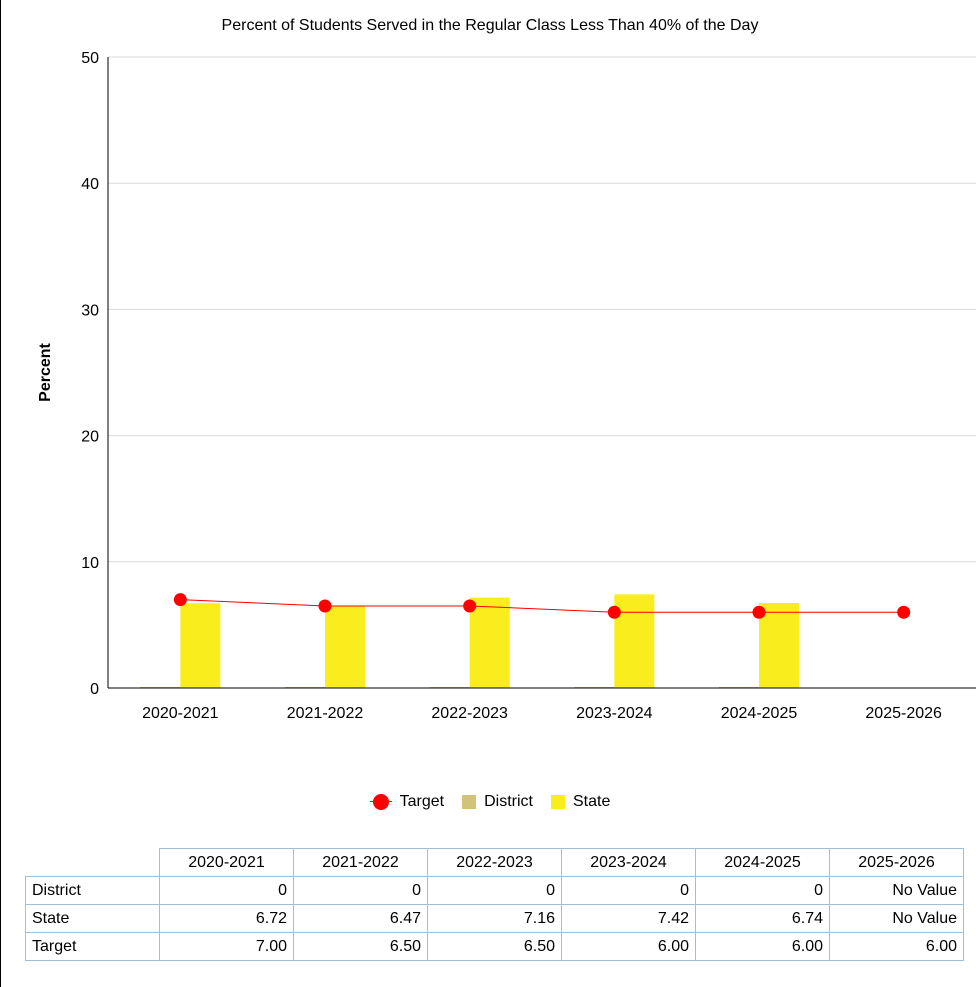 This screenshot has height=987, width=978. What do you see at coordinates (489, 642) in the screenshot?
I see `bar-state-2022-2023` at bounding box center [489, 642].